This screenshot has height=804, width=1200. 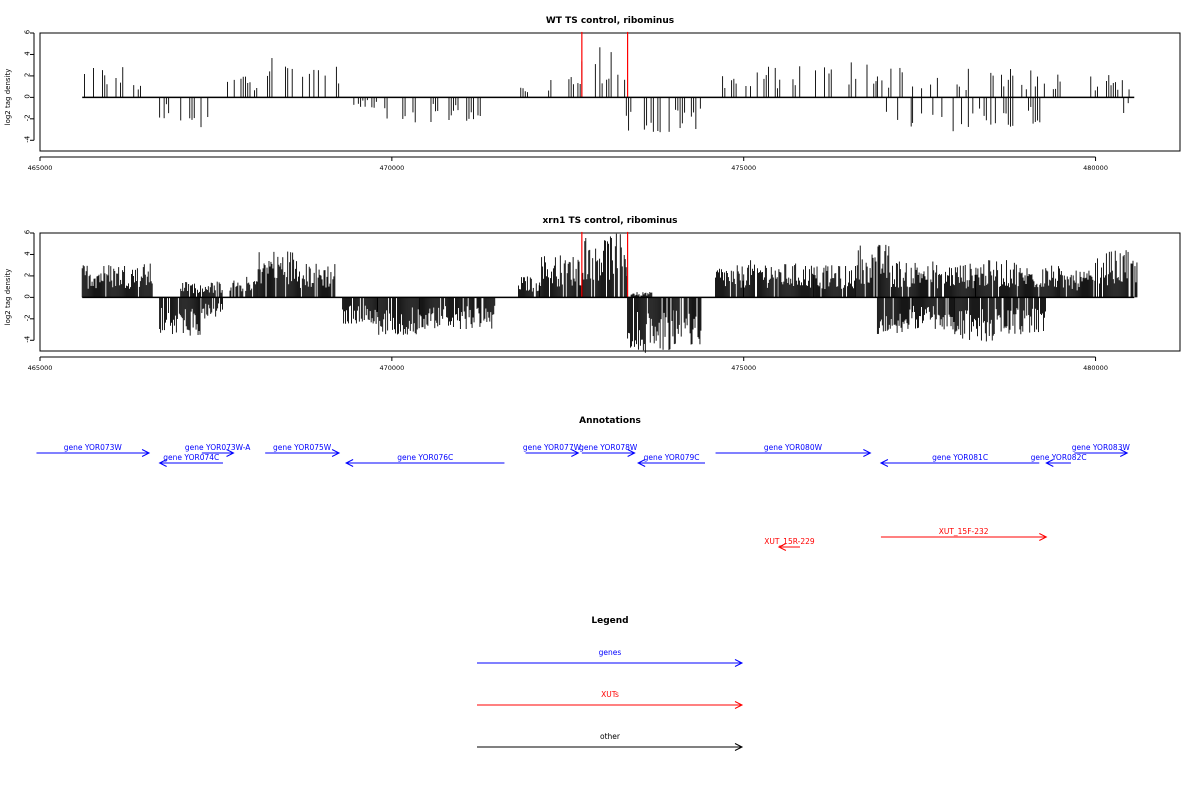 What do you see at coordinates (610, 736) in the screenshot?
I see `legend-label: other` at bounding box center [610, 736].